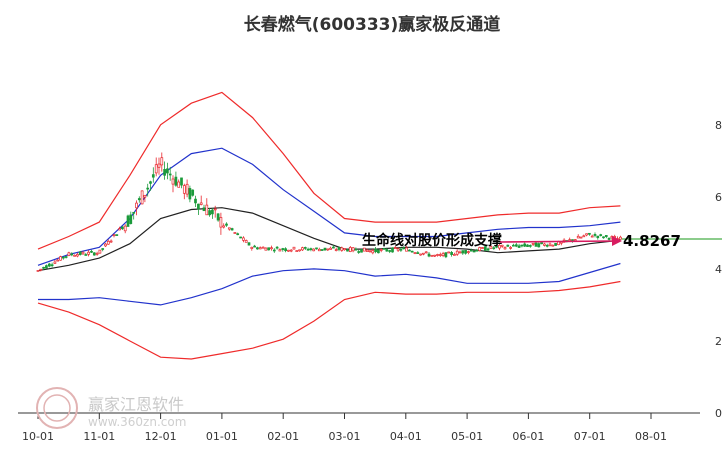 Image resolution: width=726 pixels, height=450 pixels. Describe the element at coordinates (329, 320) in the screenshot. I see `lower-outer-band` at that location.